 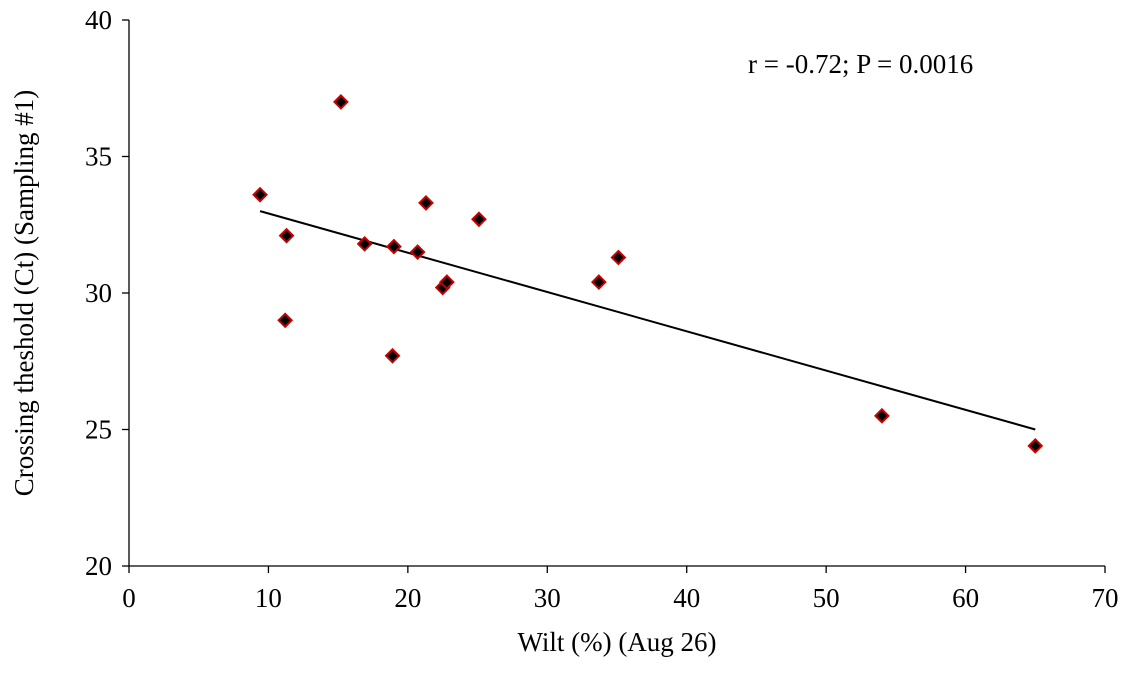 What do you see at coordinates (686, 598) in the screenshot?
I see `x-tick-label: 40` at bounding box center [686, 598].